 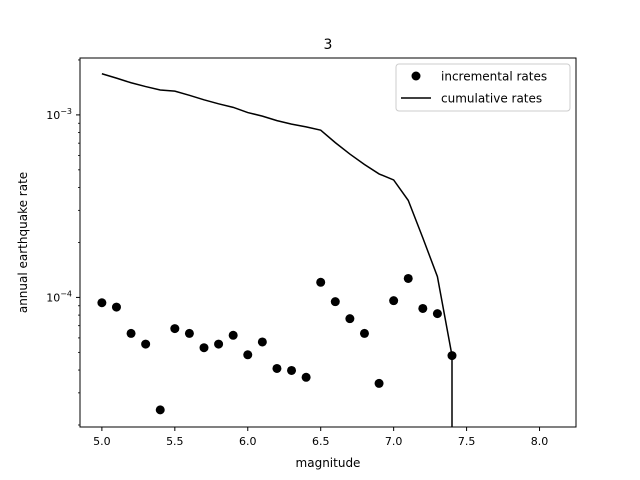 What do you see at coordinates (491, 99) in the screenshot?
I see `legend-label-cumulative: cumulative rates` at bounding box center [491, 99].